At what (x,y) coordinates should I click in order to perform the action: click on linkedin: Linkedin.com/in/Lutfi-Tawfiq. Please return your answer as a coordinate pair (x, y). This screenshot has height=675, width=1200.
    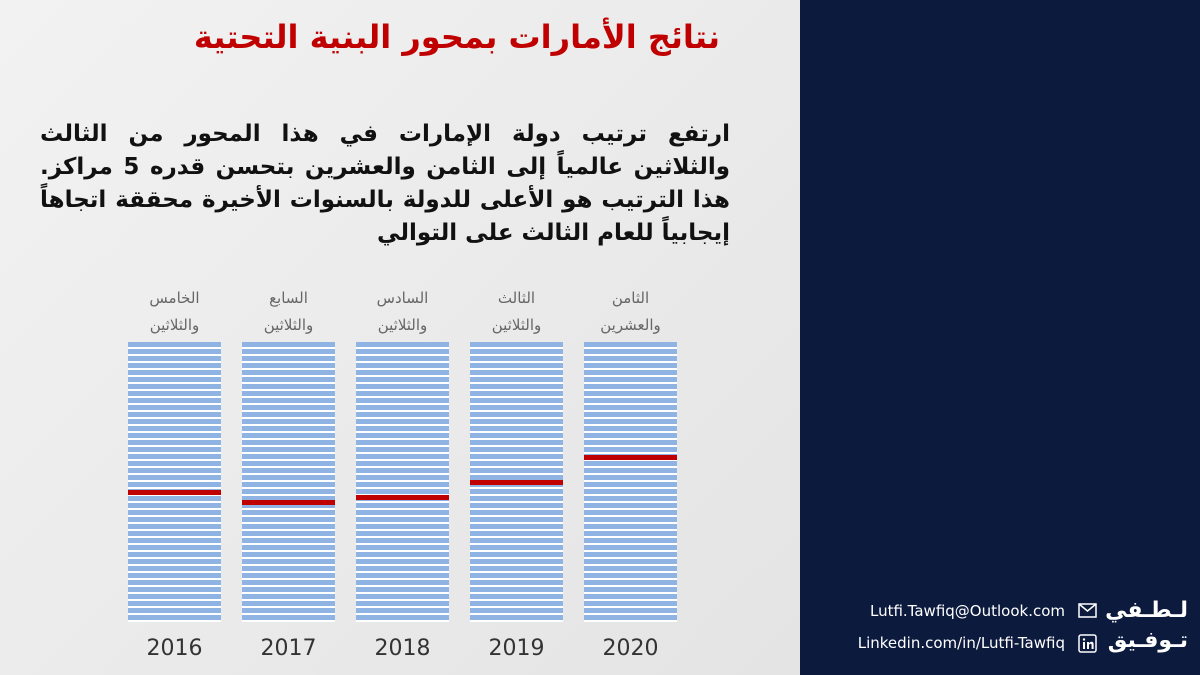
    Looking at the image, I should click on (961, 643).